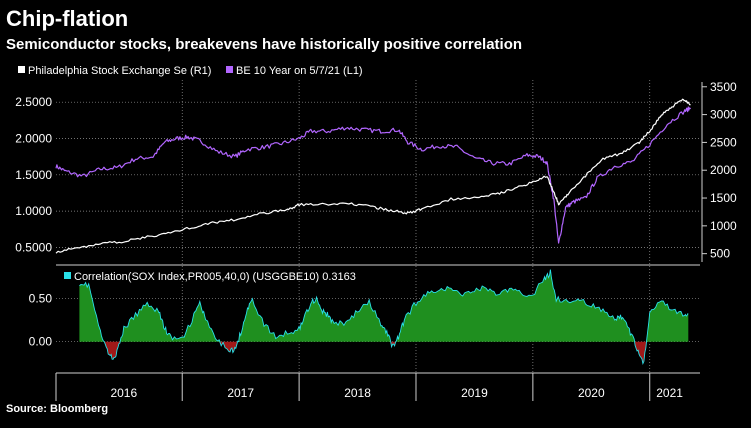  Describe the element at coordinates (591, 393) in the screenshot. I see `year-label: 2020` at that location.